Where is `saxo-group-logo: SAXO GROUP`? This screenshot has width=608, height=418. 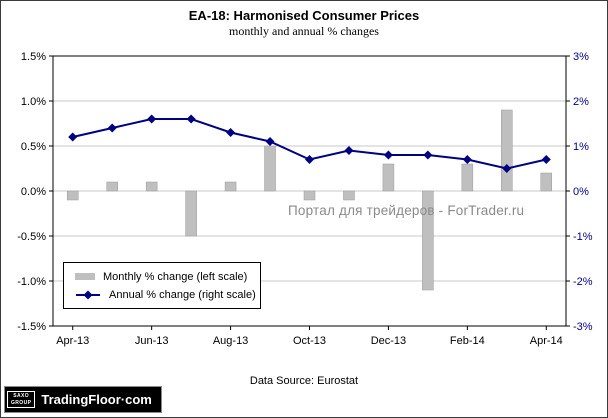 saxo-group-logo: SAXO GROUP is located at coordinates (21, 399).